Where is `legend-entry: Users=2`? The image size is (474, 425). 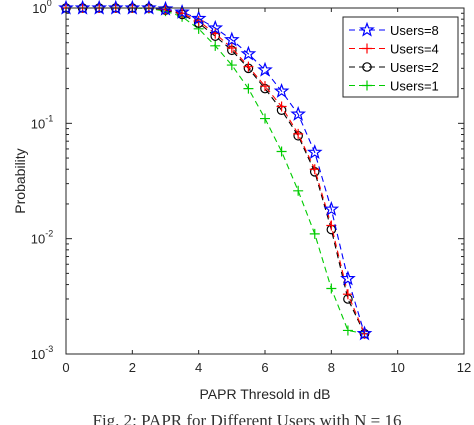
legend-entry: Users=2 is located at coordinates (394, 67).